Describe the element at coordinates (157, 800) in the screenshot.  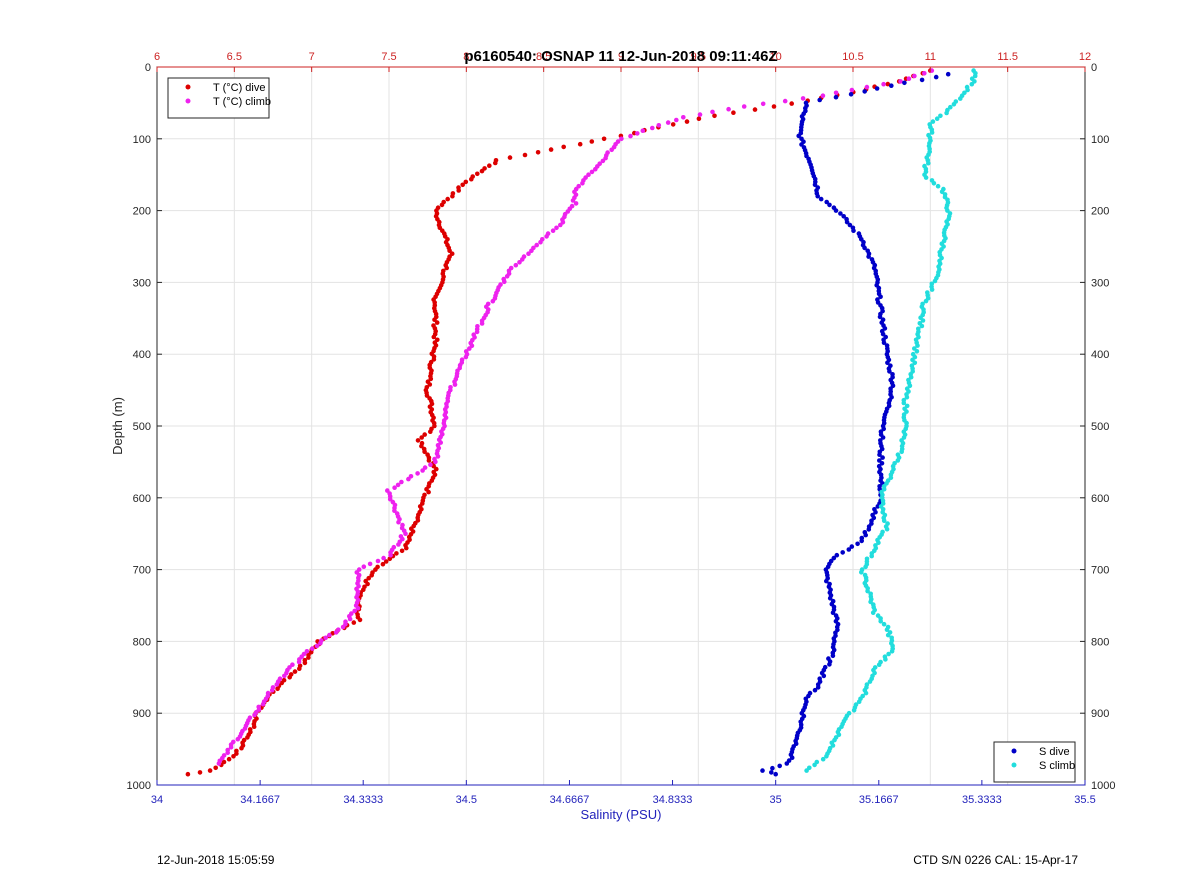
I see `x-tick-label-bottom: 34` at that location.